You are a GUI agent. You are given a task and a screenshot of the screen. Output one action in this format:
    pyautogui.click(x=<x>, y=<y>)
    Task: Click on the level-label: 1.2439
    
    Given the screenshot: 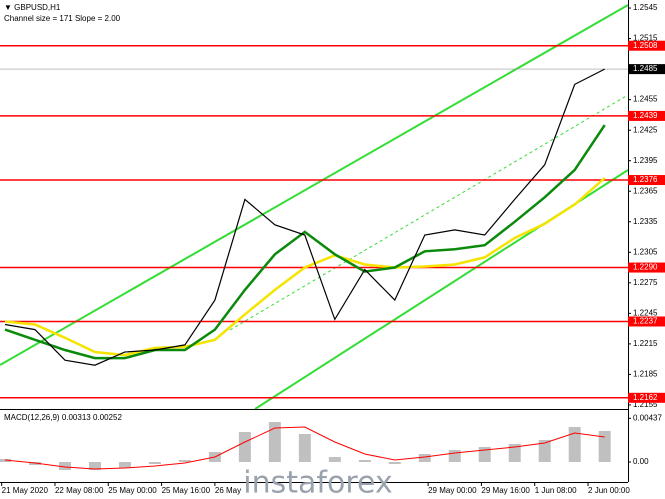 What is the action you would take?
    pyautogui.click(x=645, y=115)
    